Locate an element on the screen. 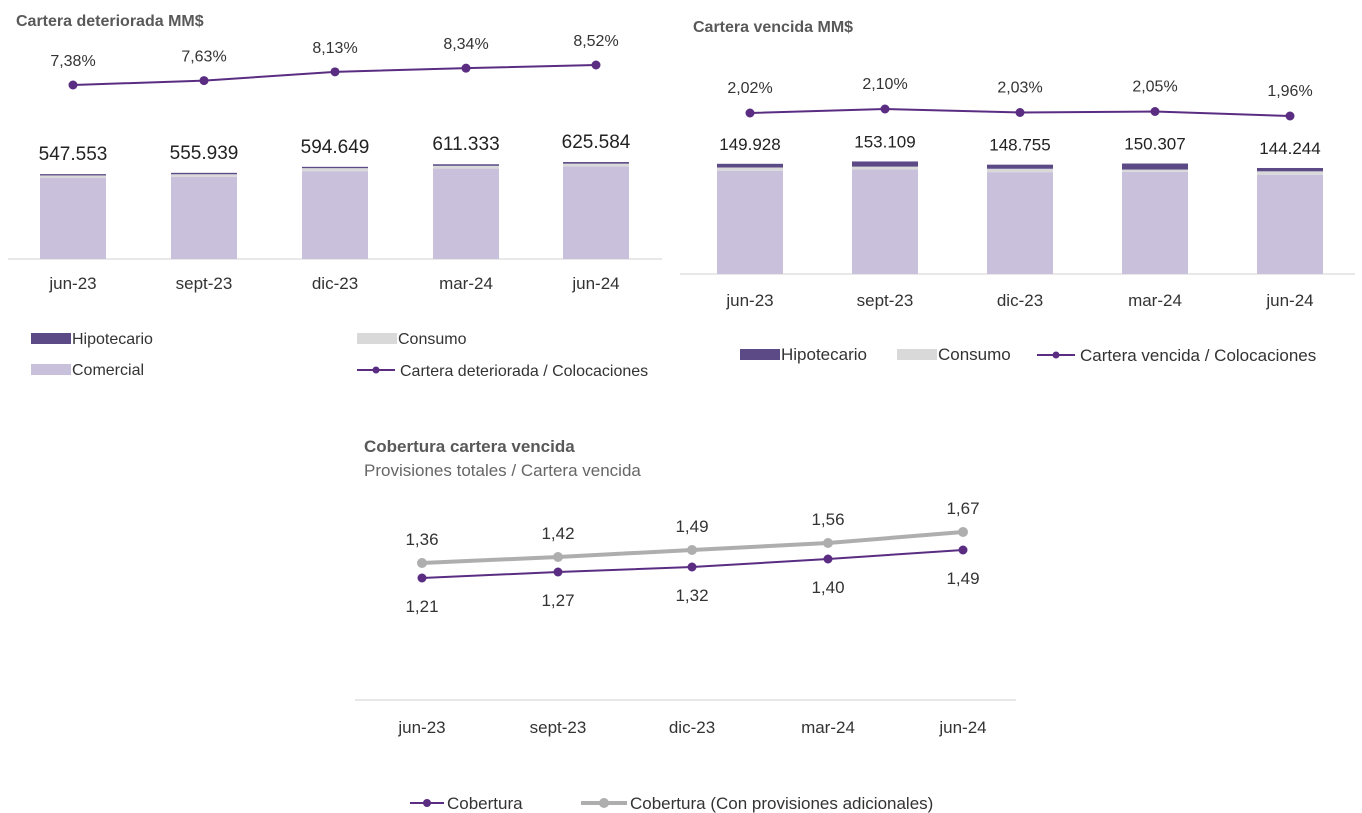  ratio-label: 2,05% is located at coordinates (1154, 87).